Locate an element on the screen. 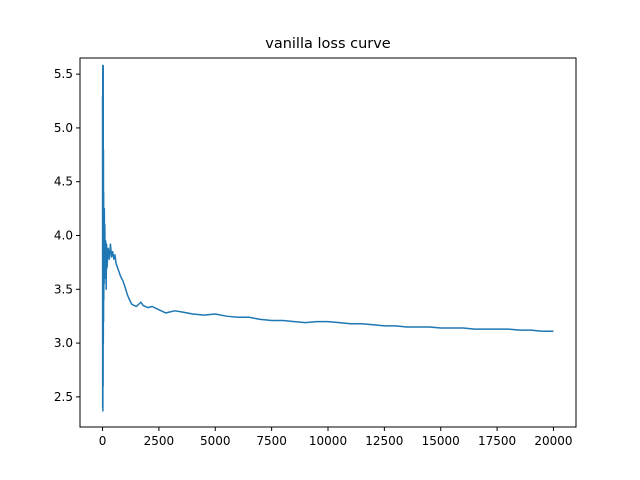  x-tick-label: 5000 is located at coordinates (215, 441).